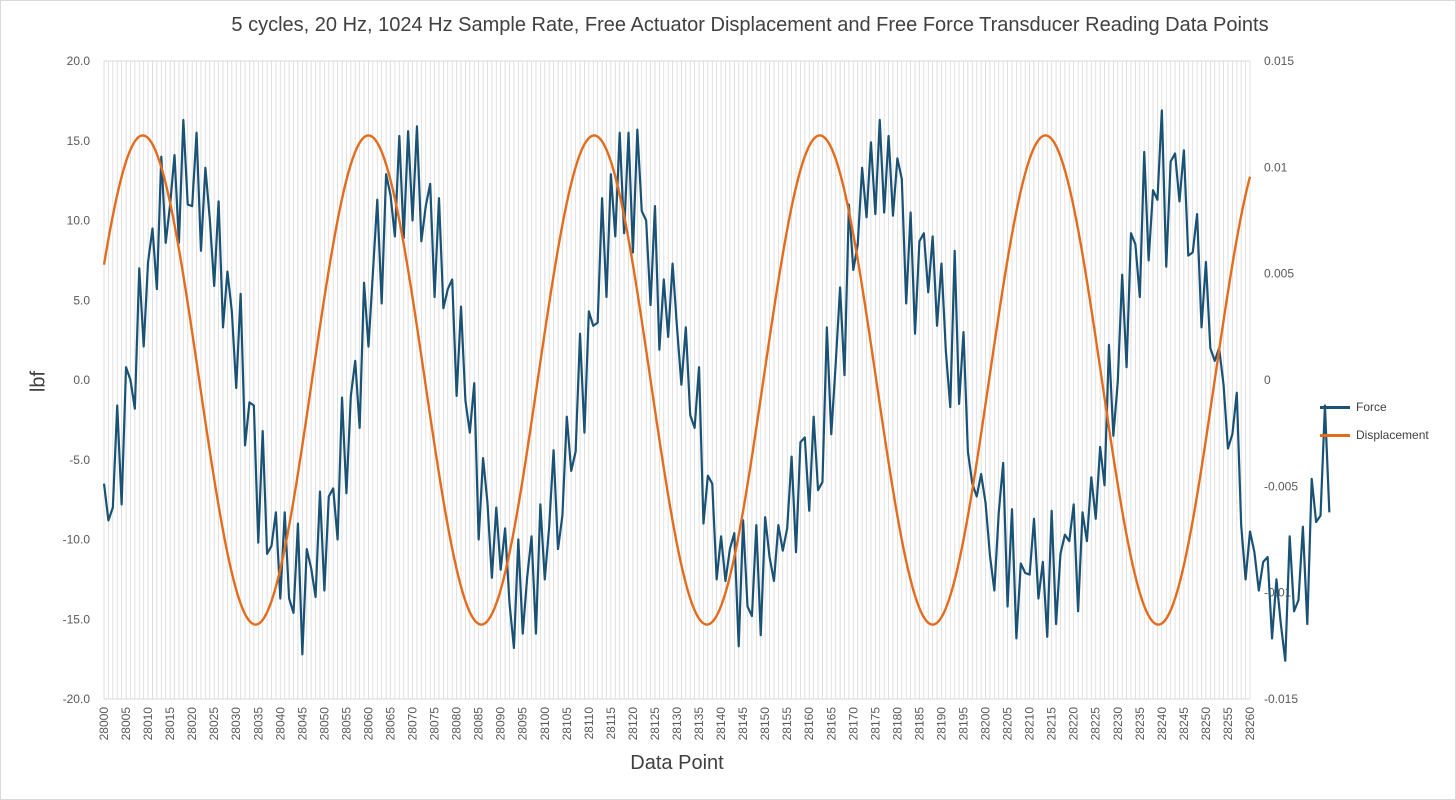 The image size is (1456, 800). I want to click on x-tick-label: 28135, so click(699, 724).